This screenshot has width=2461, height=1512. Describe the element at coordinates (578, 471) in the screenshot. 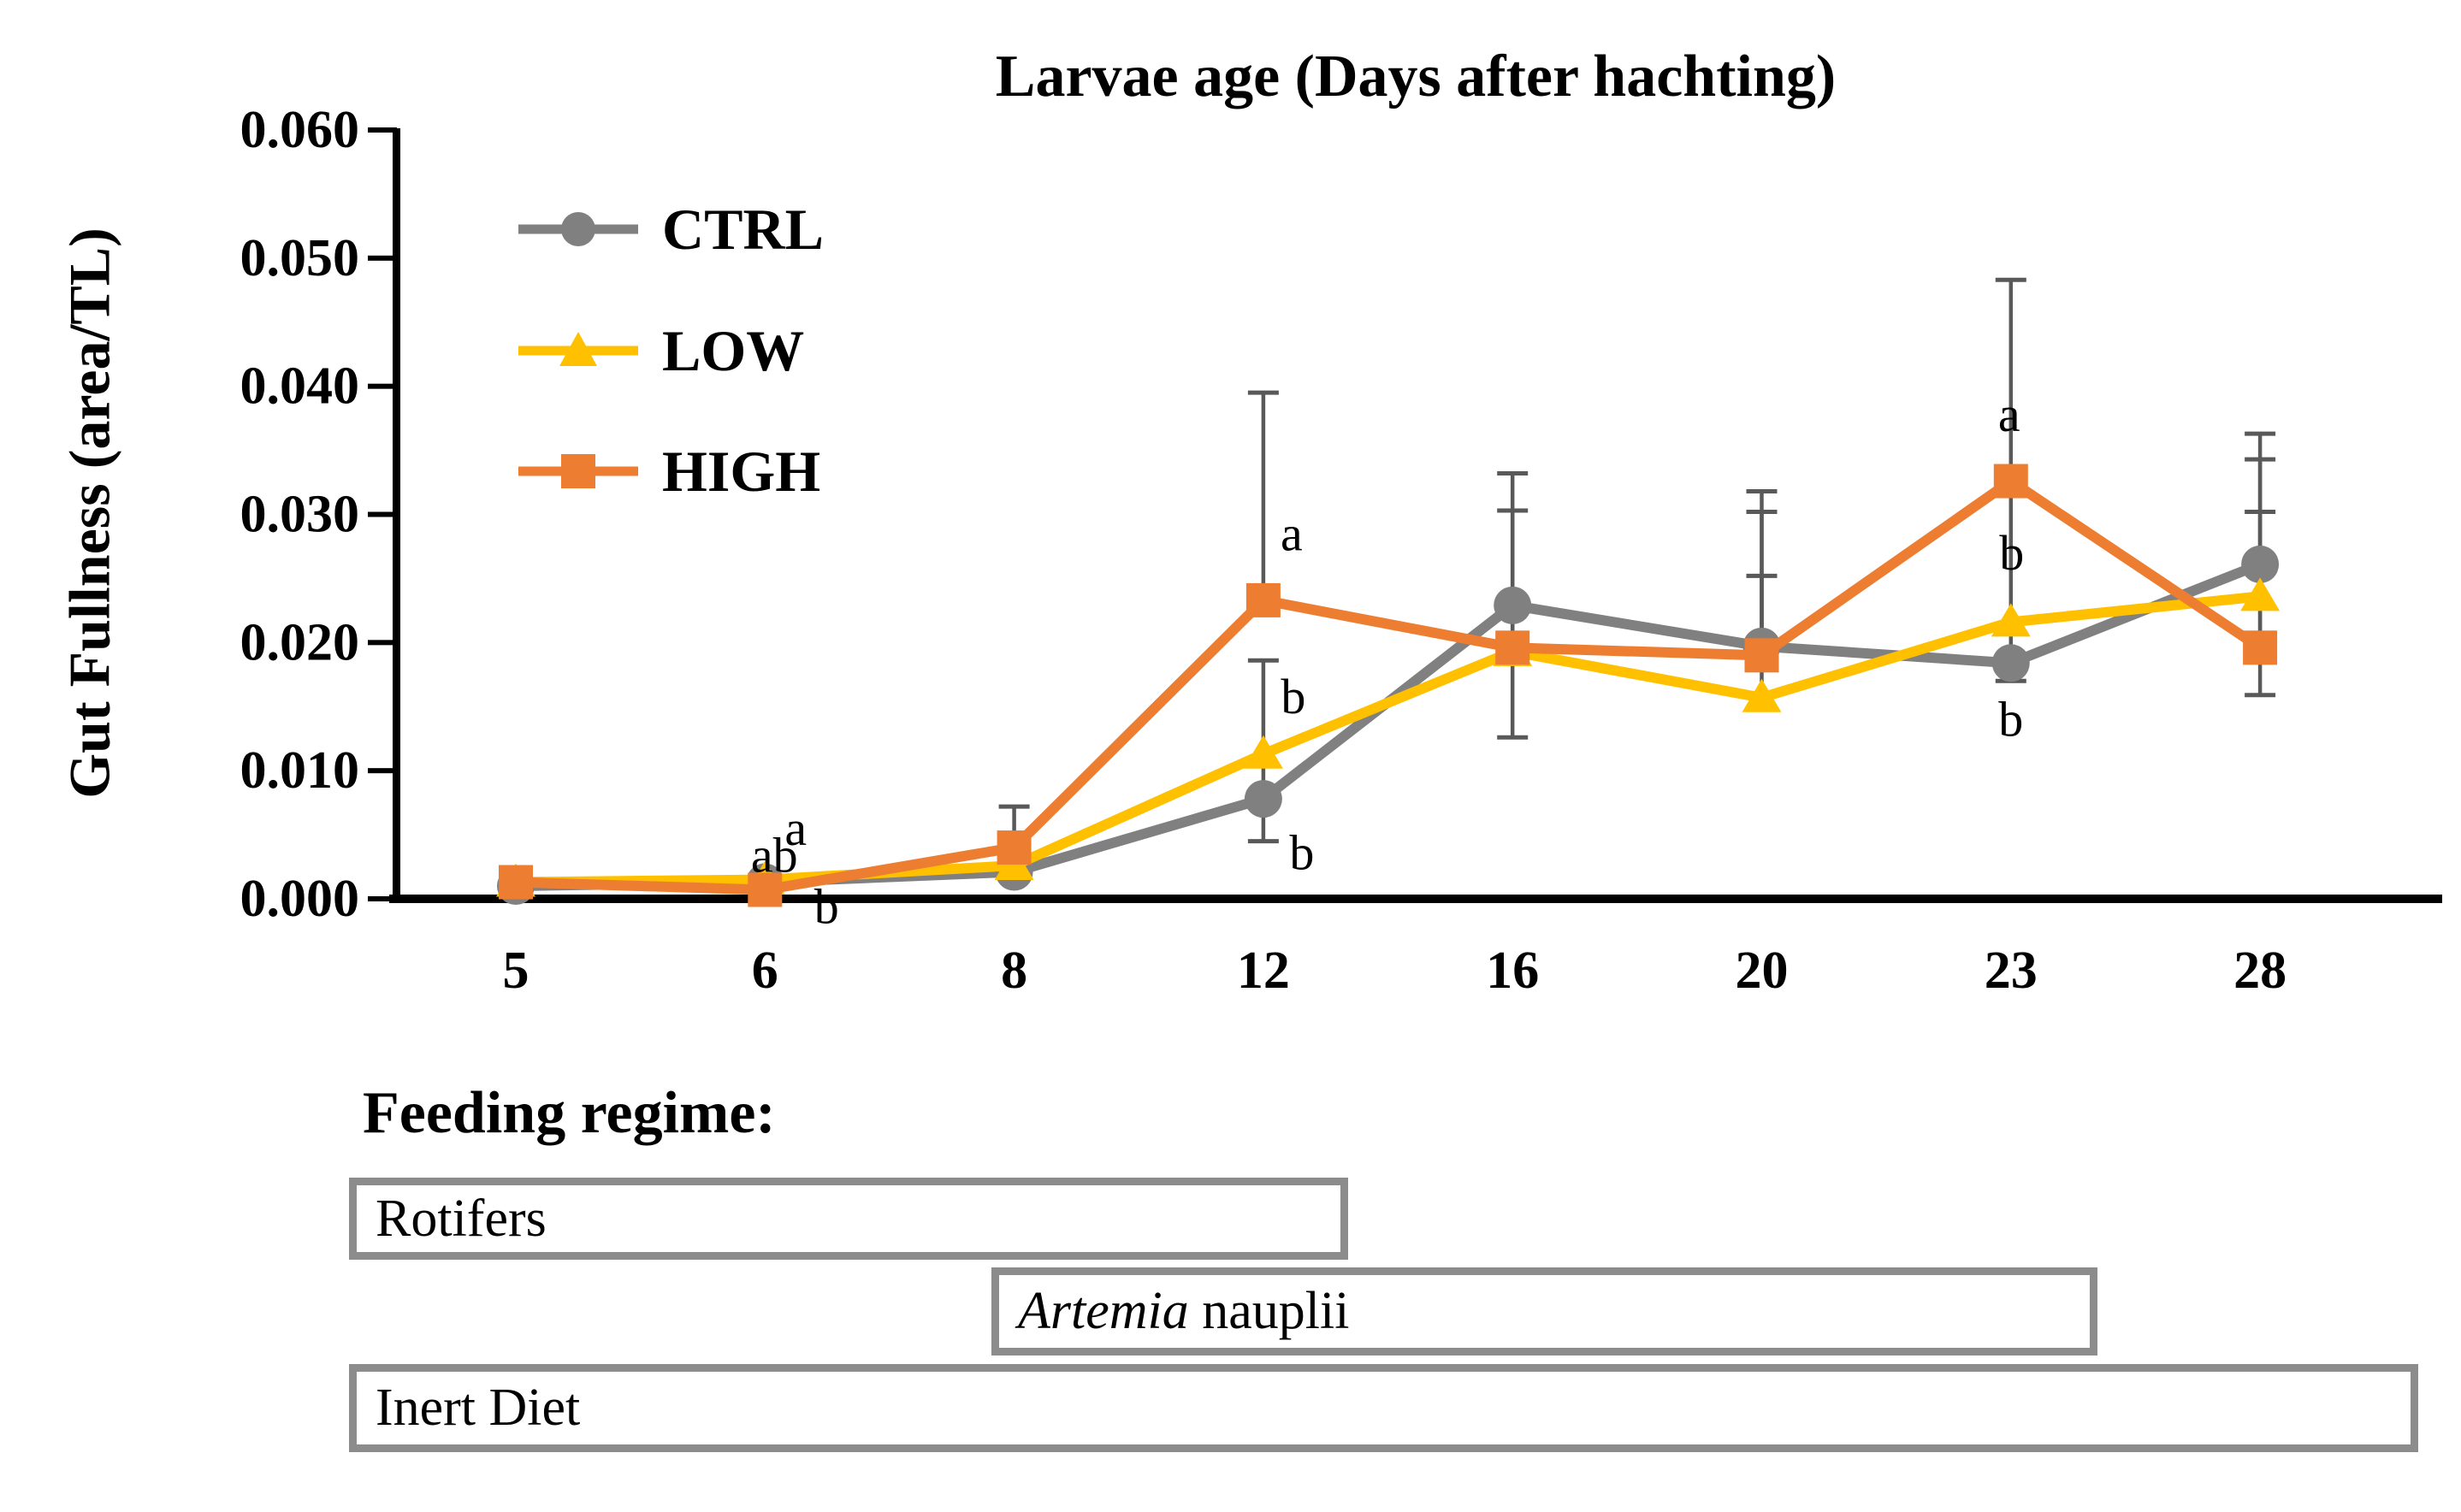

I see `high-line-marker-icon` at that location.